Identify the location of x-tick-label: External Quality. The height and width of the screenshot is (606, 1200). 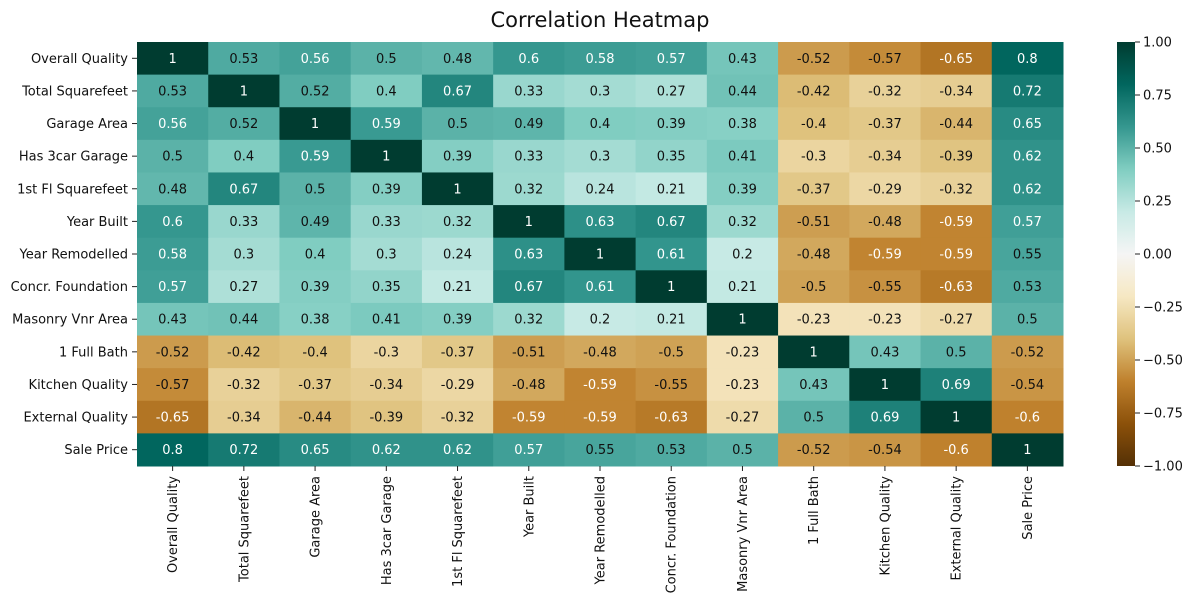
(957, 528).